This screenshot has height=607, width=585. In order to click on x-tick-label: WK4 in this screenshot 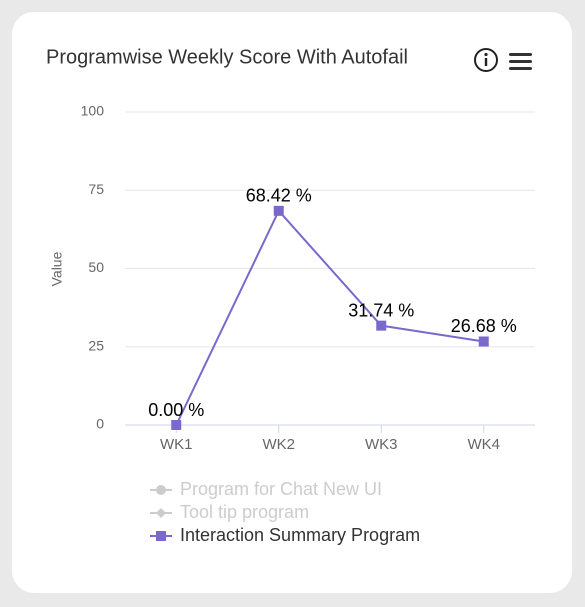, I will do `click(483, 444)`.